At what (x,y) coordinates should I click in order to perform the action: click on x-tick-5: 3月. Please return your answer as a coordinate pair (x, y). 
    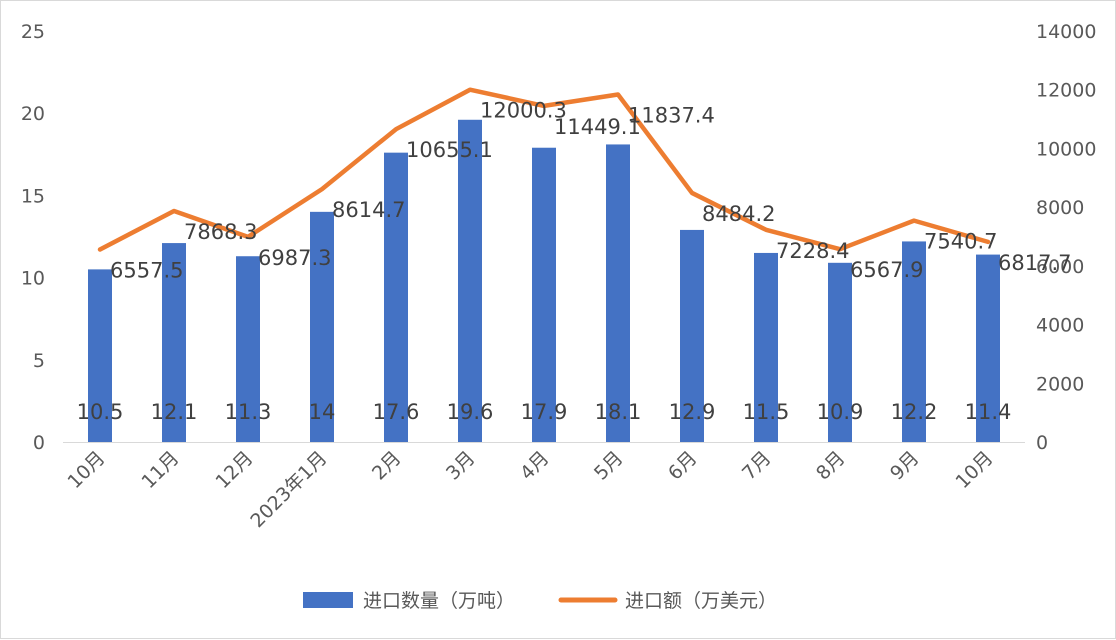
    Looking at the image, I should click on (461, 466).